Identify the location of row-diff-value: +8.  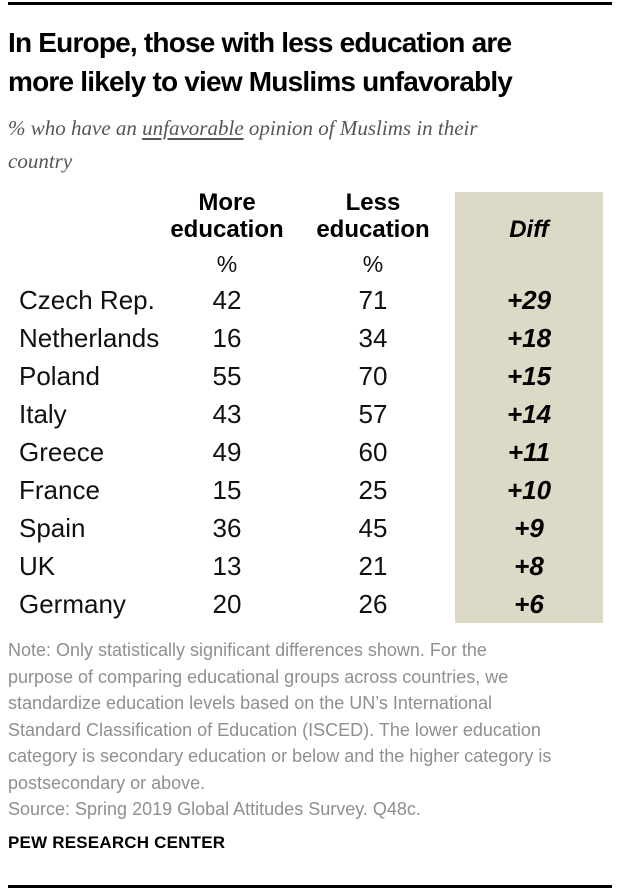
(529, 566).